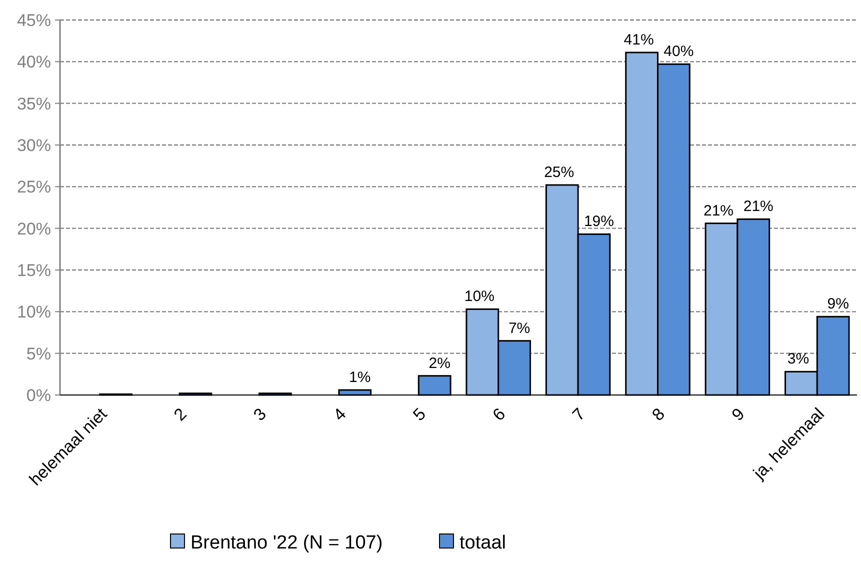 The image size is (861, 572). What do you see at coordinates (738, 414) in the screenshot?
I see `x-tick-label: 9` at bounding box center [738, 414].